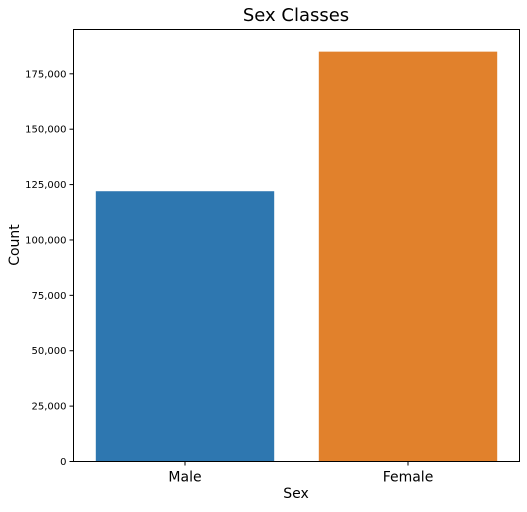  I want to click on y-tick-label: 100,000, so click(45, 240).